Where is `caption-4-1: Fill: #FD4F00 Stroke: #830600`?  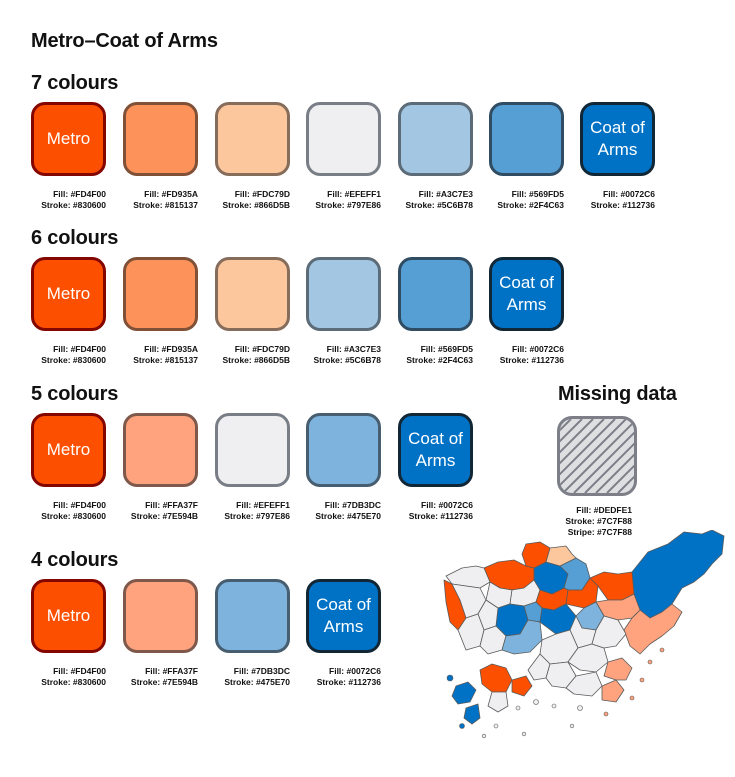 caption-4-1: Fill: #FD4F00 Stroke: #830600 is located at coordinates (73, 676).